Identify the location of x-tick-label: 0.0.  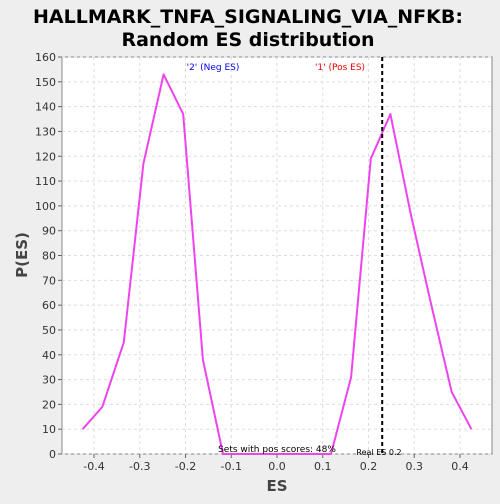
(277, 466).